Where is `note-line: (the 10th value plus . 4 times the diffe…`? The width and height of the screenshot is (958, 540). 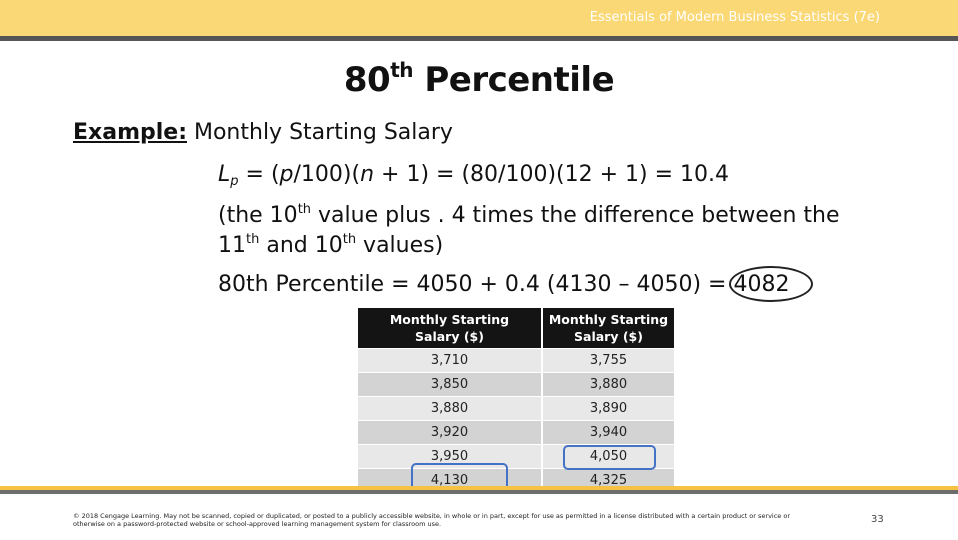
note-line: (the 10th value plus . 4 times the diffe… is located at coordinates (529, 215).